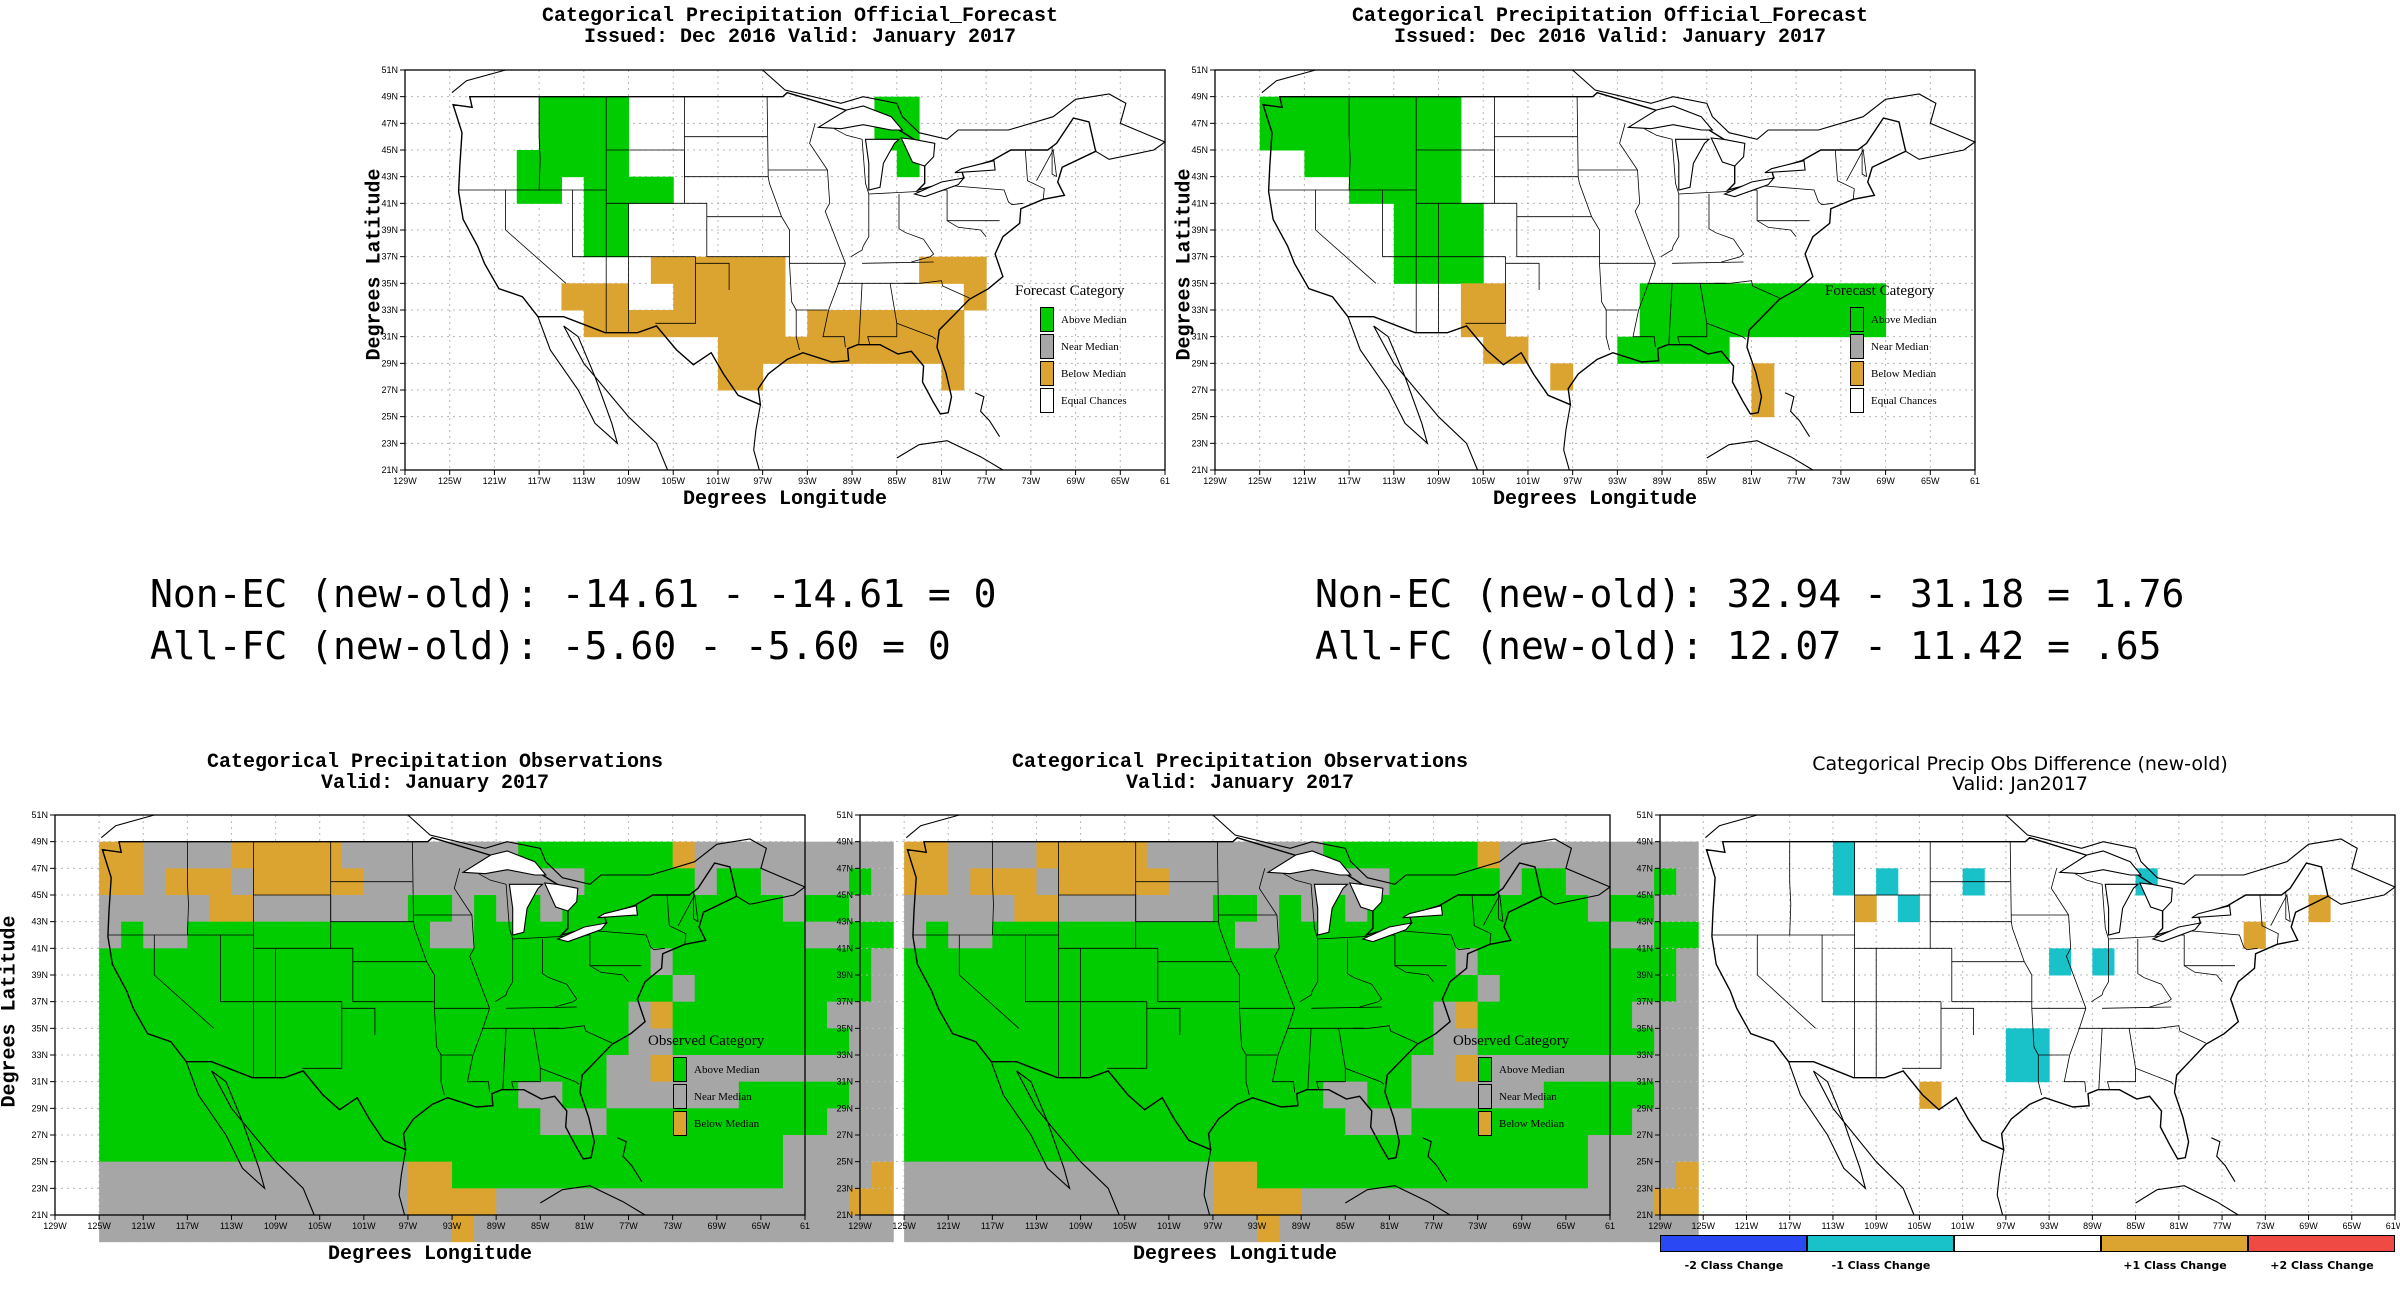 This screenshot has height=1306, width=2400. I want to click on great-lake, so click(1728, 152).